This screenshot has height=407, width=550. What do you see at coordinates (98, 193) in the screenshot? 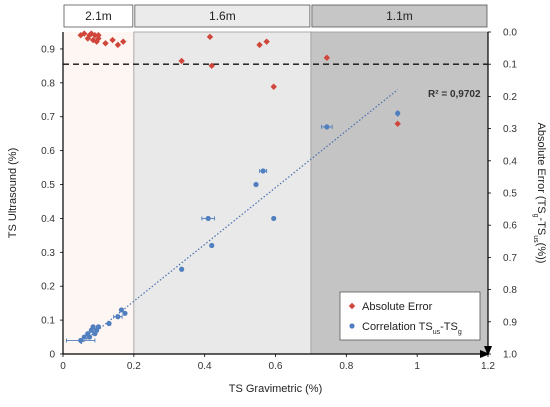
I see `zone-1-background` at bounding box center [98, 193].